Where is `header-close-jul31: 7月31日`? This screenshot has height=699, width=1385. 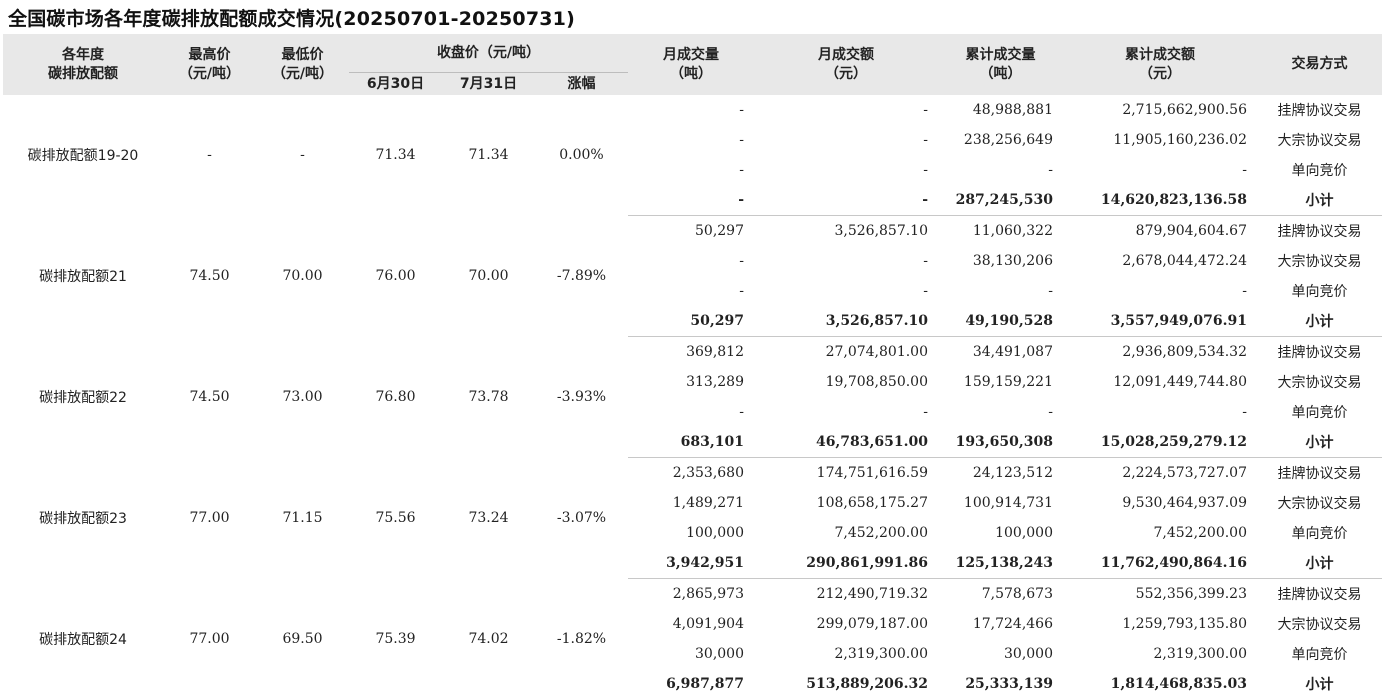
header-close-jul31: 7月31日 is located at coordinates (488, 83).